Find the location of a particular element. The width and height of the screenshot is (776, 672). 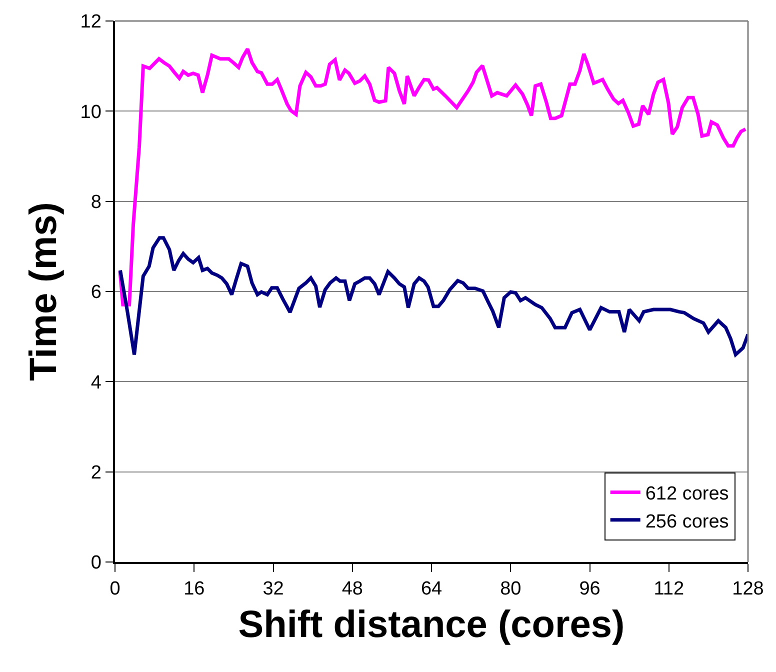

y-tick-label: 8 is located at coordinates (96, 202).